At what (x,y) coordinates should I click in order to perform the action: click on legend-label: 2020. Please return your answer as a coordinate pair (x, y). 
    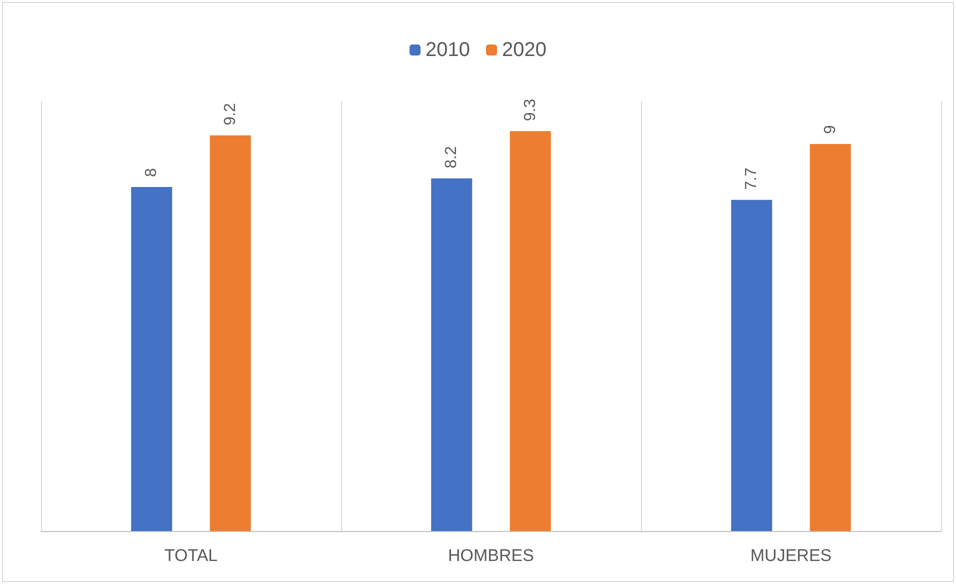
    Looking at the image, I should click on (524, 50).